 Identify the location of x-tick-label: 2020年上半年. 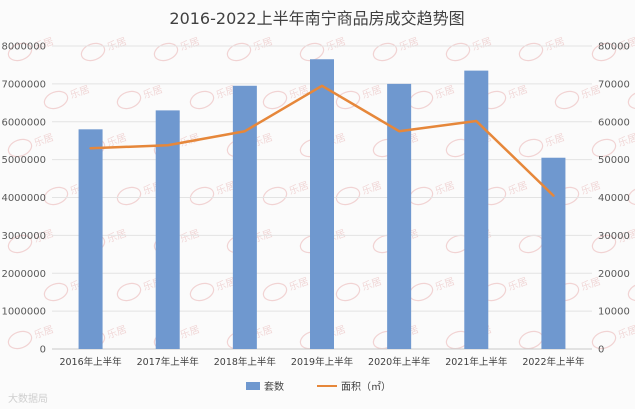
(399, 362).